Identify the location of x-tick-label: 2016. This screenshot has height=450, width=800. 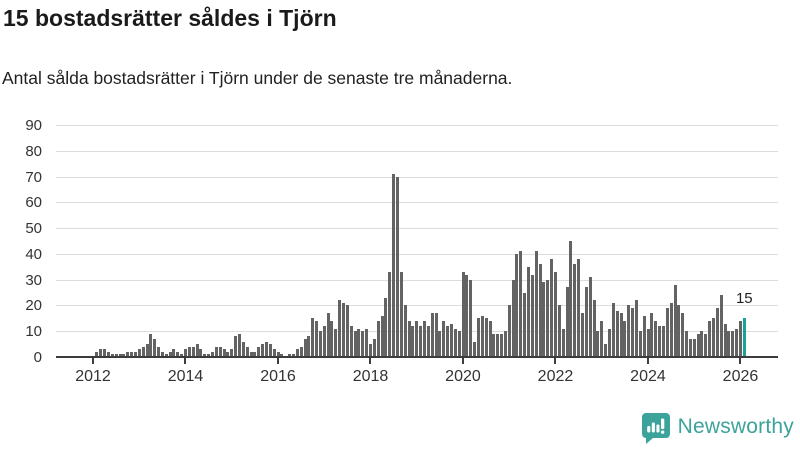
(278, 376).